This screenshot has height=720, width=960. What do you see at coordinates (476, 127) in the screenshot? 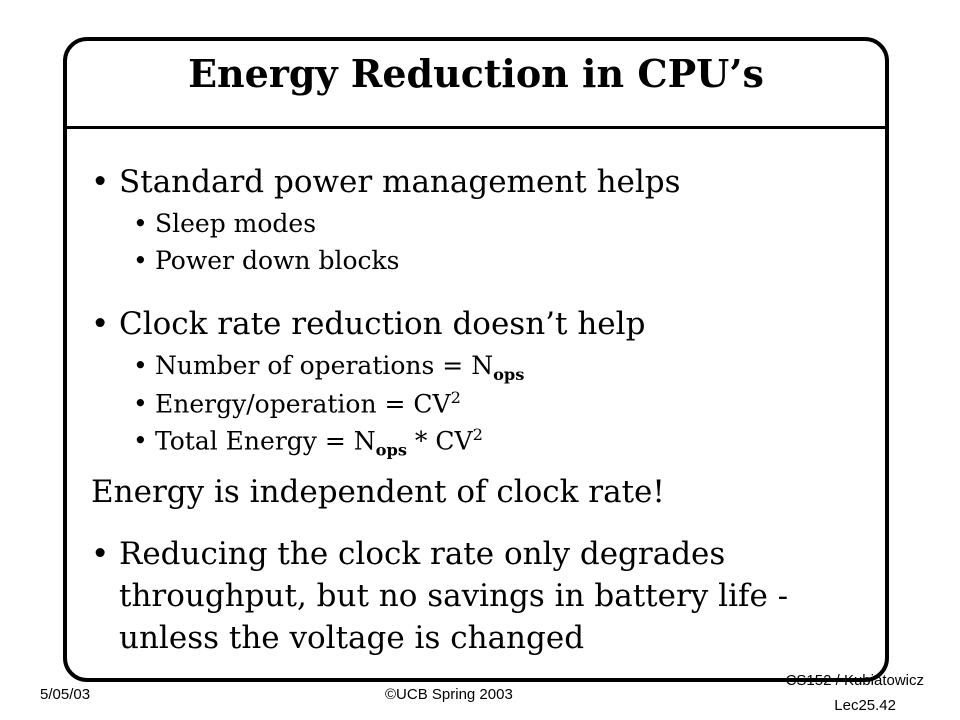
I see `title-divider` at bounding box center [476, 127].